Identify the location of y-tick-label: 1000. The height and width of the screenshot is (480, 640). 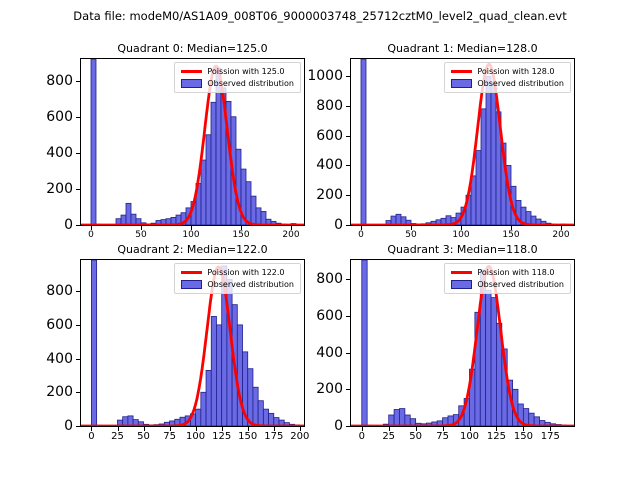
(325, 76).